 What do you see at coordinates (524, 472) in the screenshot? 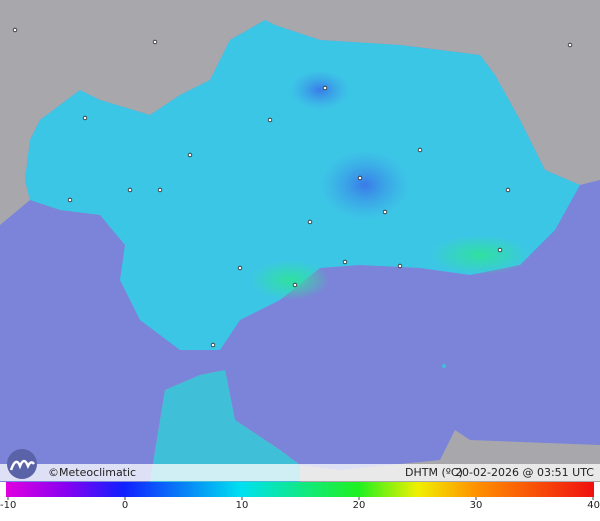
I see `timestamp: 20-02-2026 @ 03:51 UTC` at bounding box center [524, 472].